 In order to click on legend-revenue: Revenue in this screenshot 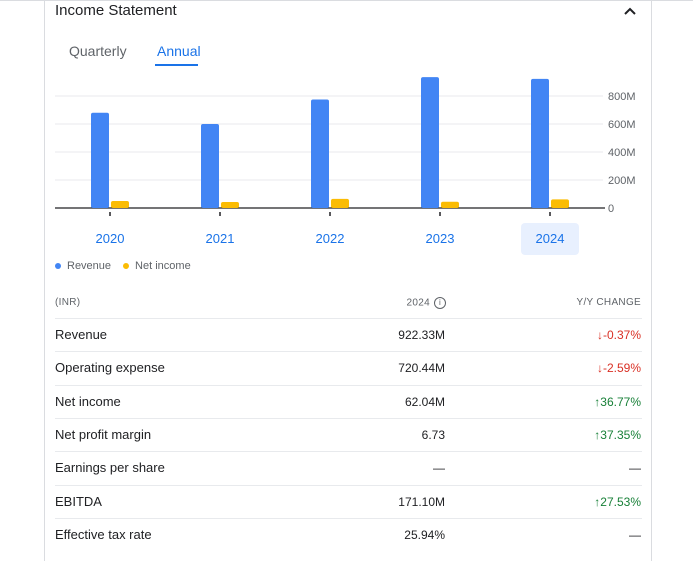, I will do `click(83, 266)`.